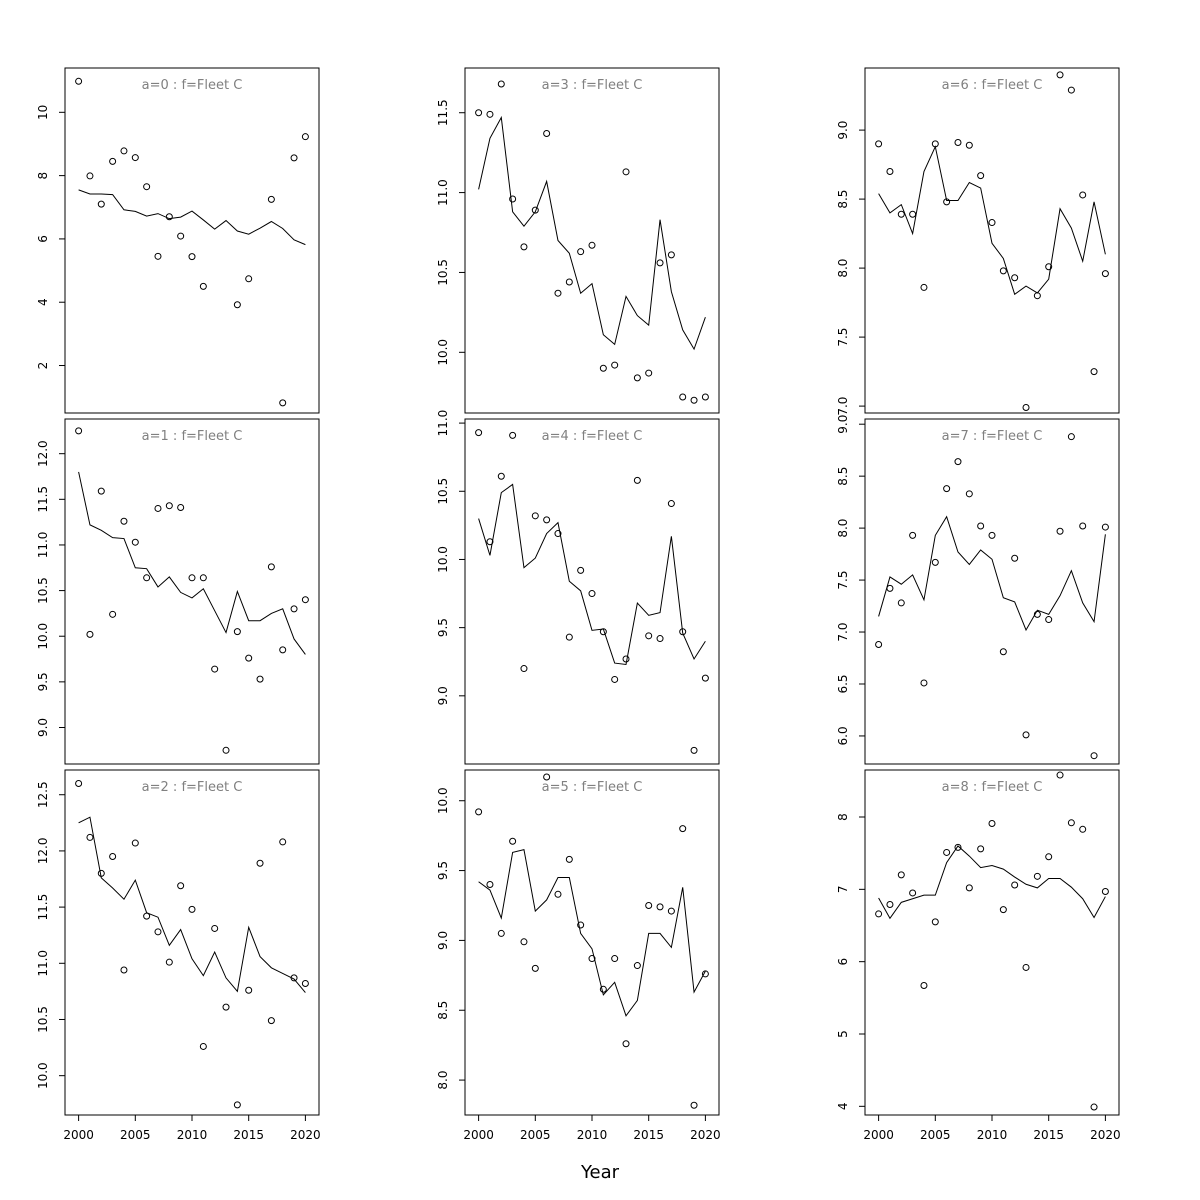 The height and width of the screenshot is (1200, 1200). I want to click on panel-frame, so click(592, 240).